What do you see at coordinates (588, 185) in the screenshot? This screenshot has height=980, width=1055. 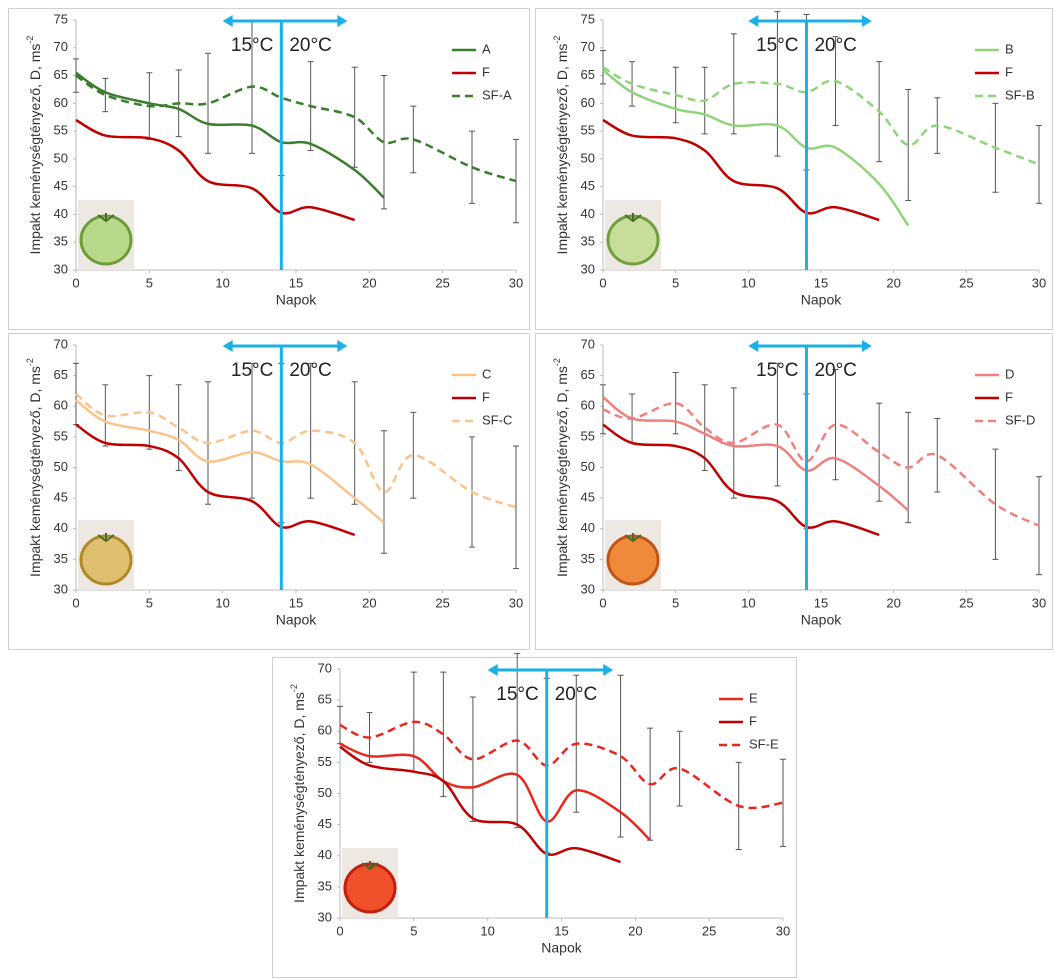 I see `y-tick-label: 45` at bounding box center [588, 185].